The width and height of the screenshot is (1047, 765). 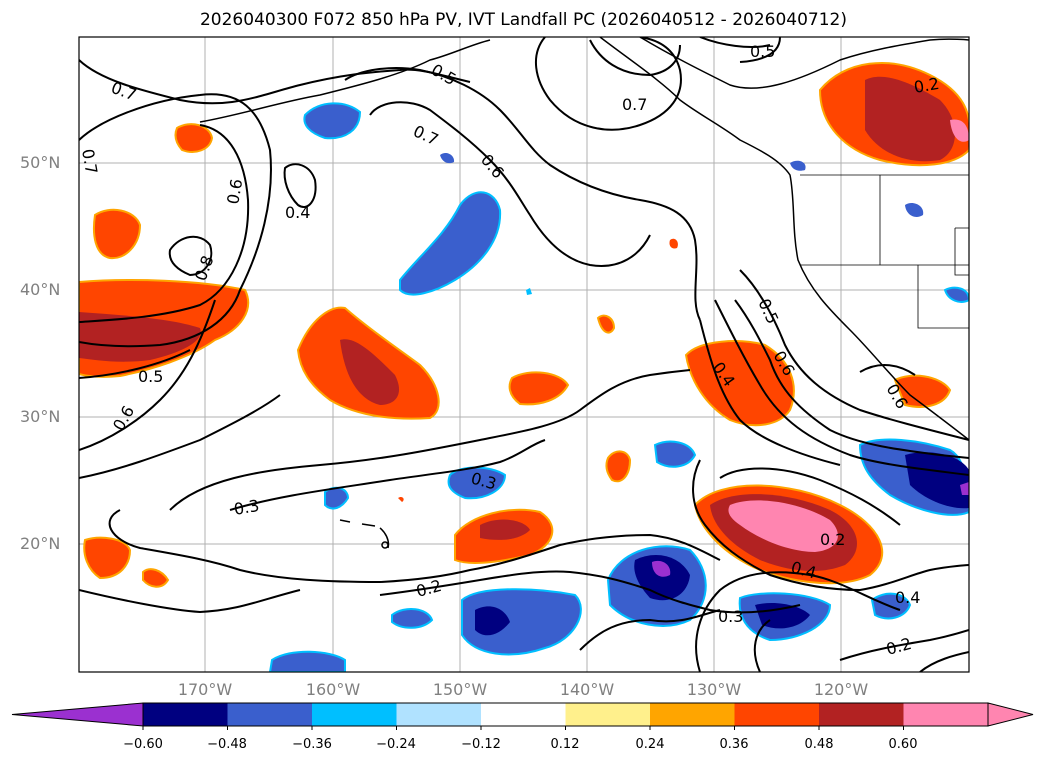 I want to click on lat-label: 30°N, so click(x=40, y=416).